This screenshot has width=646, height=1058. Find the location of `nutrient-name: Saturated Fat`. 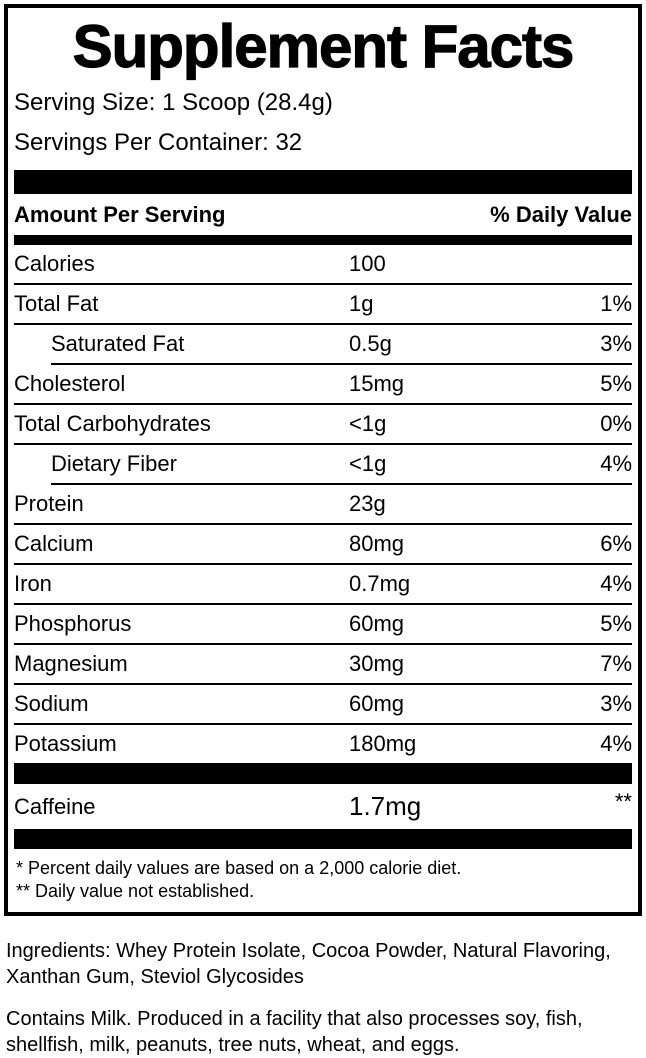

nutrient-name: Saturated Fat is located at coordinates (118, 343).